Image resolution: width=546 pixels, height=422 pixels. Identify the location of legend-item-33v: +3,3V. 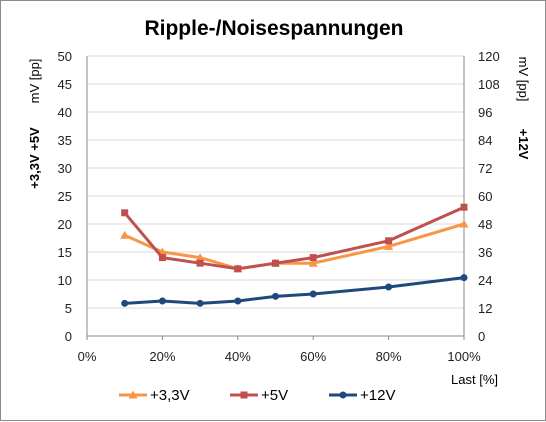
(154, 395).